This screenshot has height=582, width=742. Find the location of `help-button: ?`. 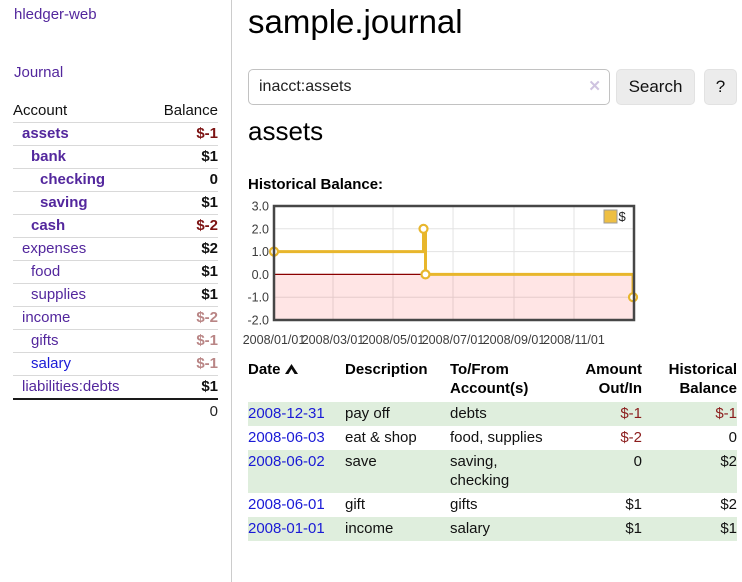

help-button: ? is located at coordinates (720, 87).